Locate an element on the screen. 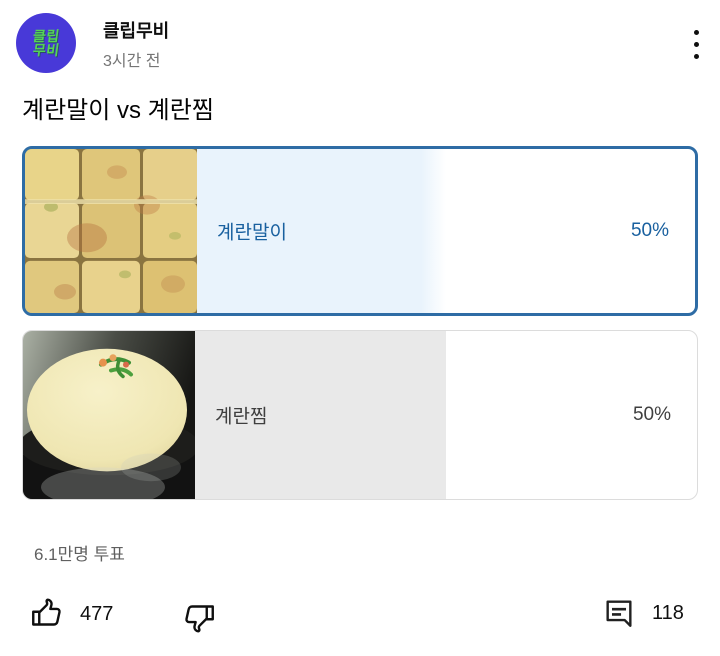 The image size is (720, 656). poll-option-label: 계란찜 is located at coordinates (241, 417).